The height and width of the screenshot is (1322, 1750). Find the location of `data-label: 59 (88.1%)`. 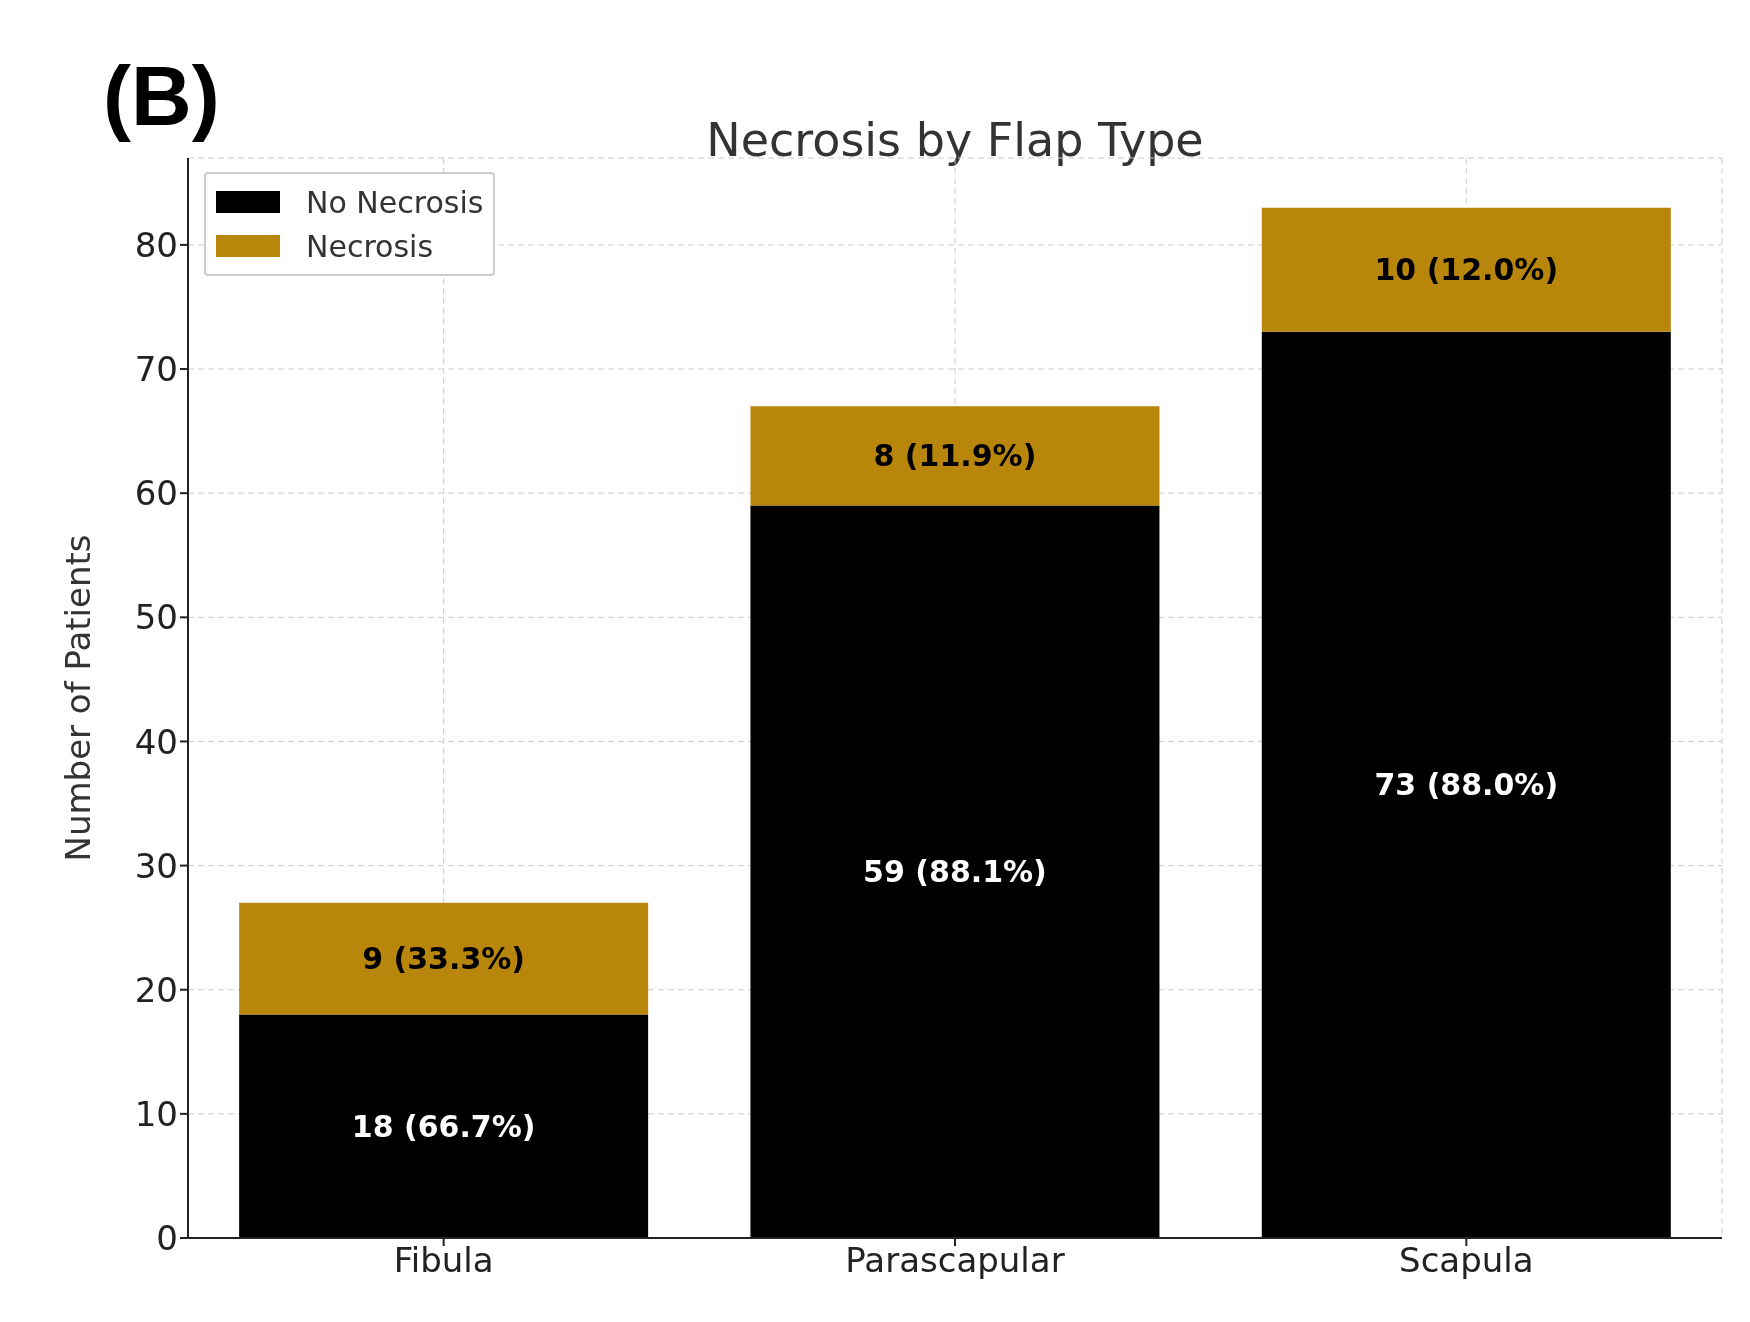

data-label: 59 (88.1%) is located at coordinates (955, 872).